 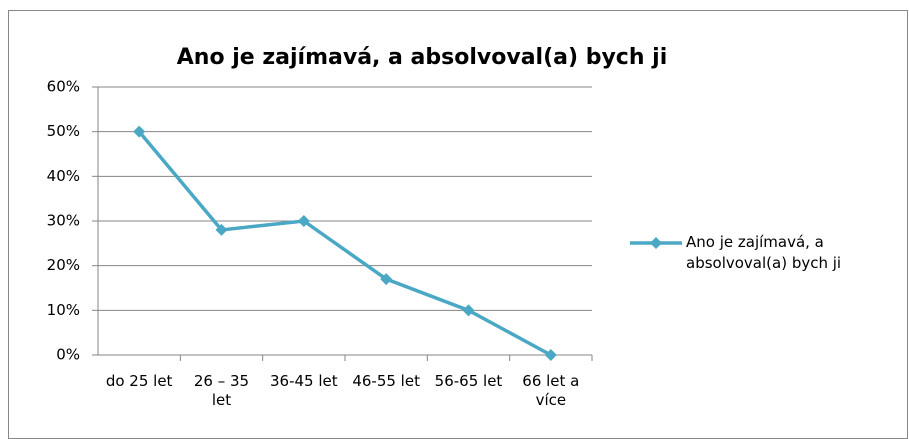 I want to click on x-tick-label: do 25 let, so click(x=139, y=381).